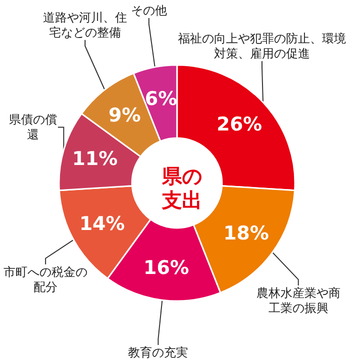 The width and height of the screenshot is (350, 363). What do you see at coordinates (148, 11) in the screenshot?
I see `slice-label: その他` at bounding box center [148, 11].